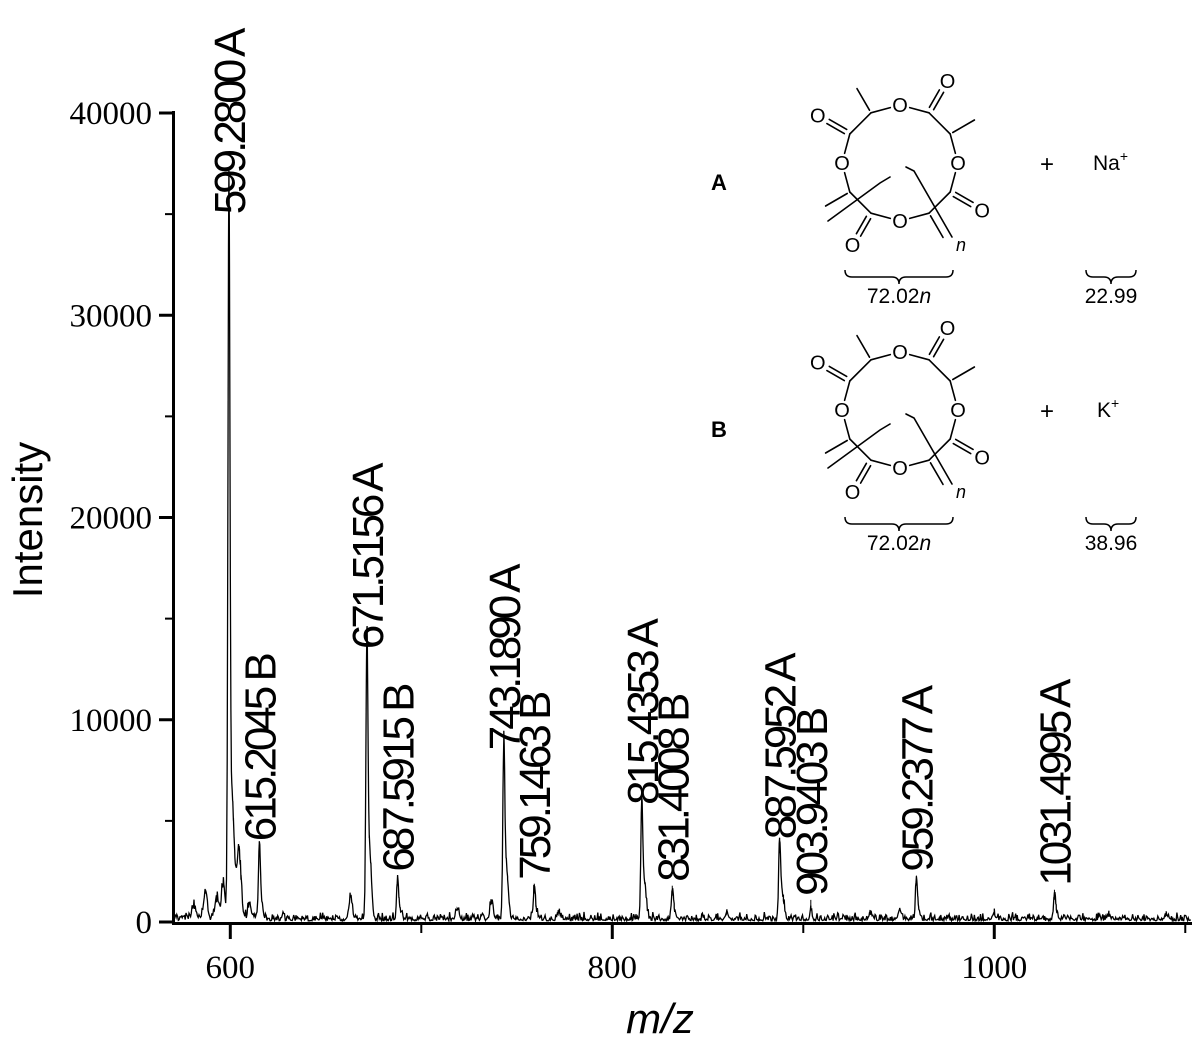 Image resolution: width=1200 pixels, height=1055 pixels. Describe the element at coordinates (260, 748) in the screenshot. I see `peak-label: 615.2045 B` at that location.